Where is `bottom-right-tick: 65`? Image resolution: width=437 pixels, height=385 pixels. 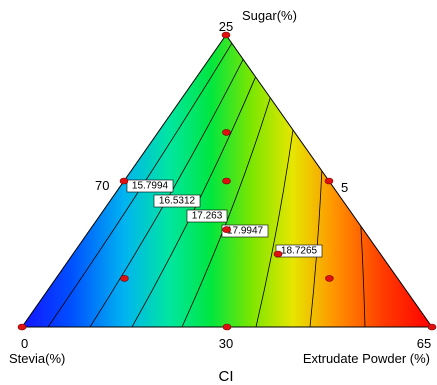
bottom-right-tick: 65 is located at coordinates (424, 343).